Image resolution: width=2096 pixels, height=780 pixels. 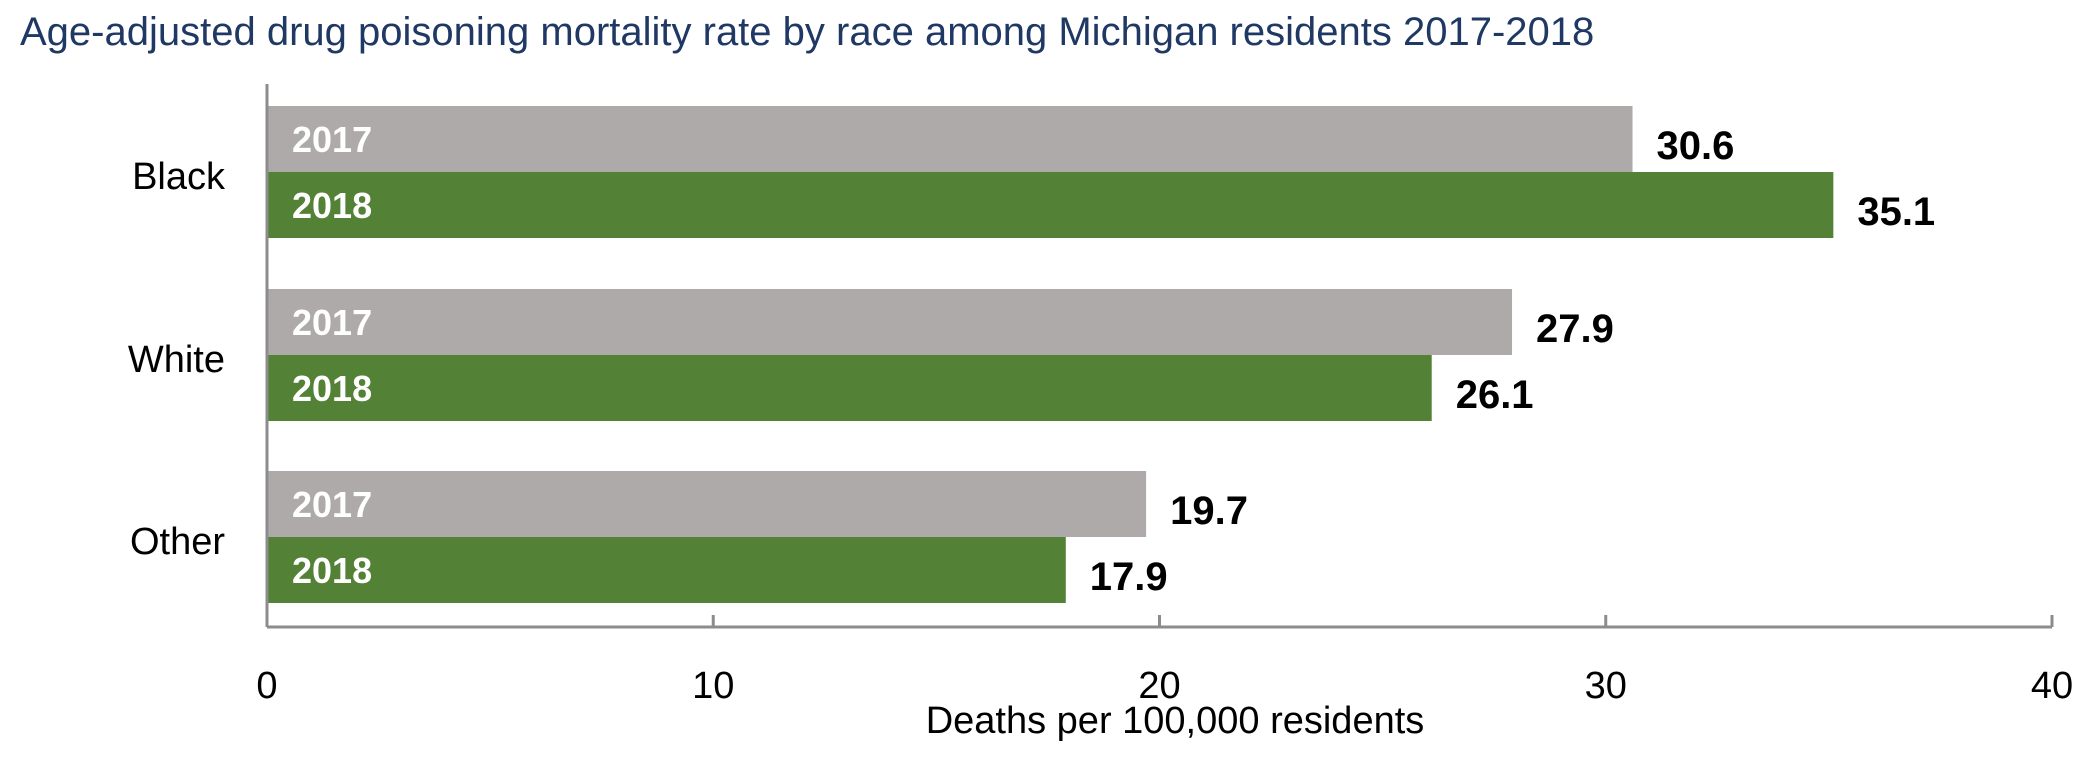 What do you see at coordinates (332, 205) in the screenshot?
I see `bar-series-label-black-2018: 2018` at bounding box center [332, 205].